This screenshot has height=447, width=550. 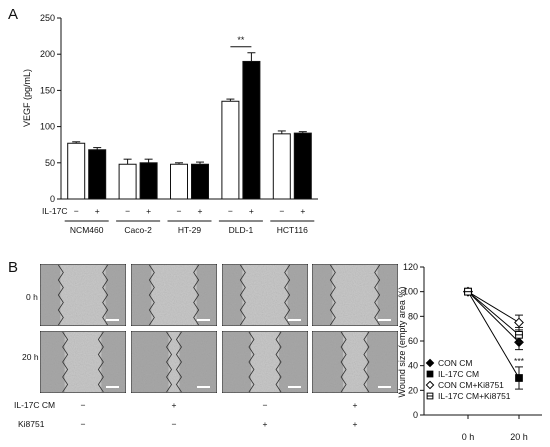 What do you see at coordinates (302, 166) in the screenshot?
I see `bar-hct116-il17c` at bounding box center [302, 166].